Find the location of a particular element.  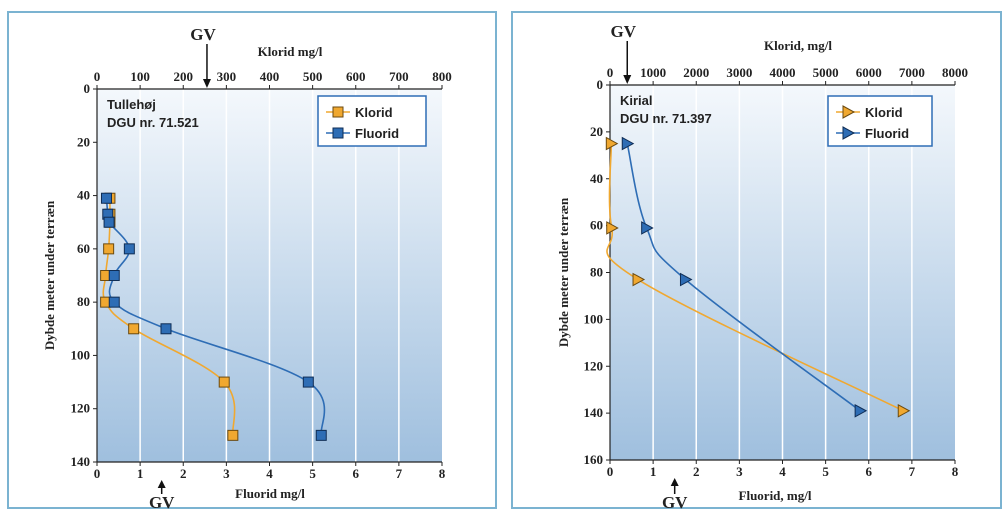

site-name: Tullehøj is located at coordinates (131, 104).